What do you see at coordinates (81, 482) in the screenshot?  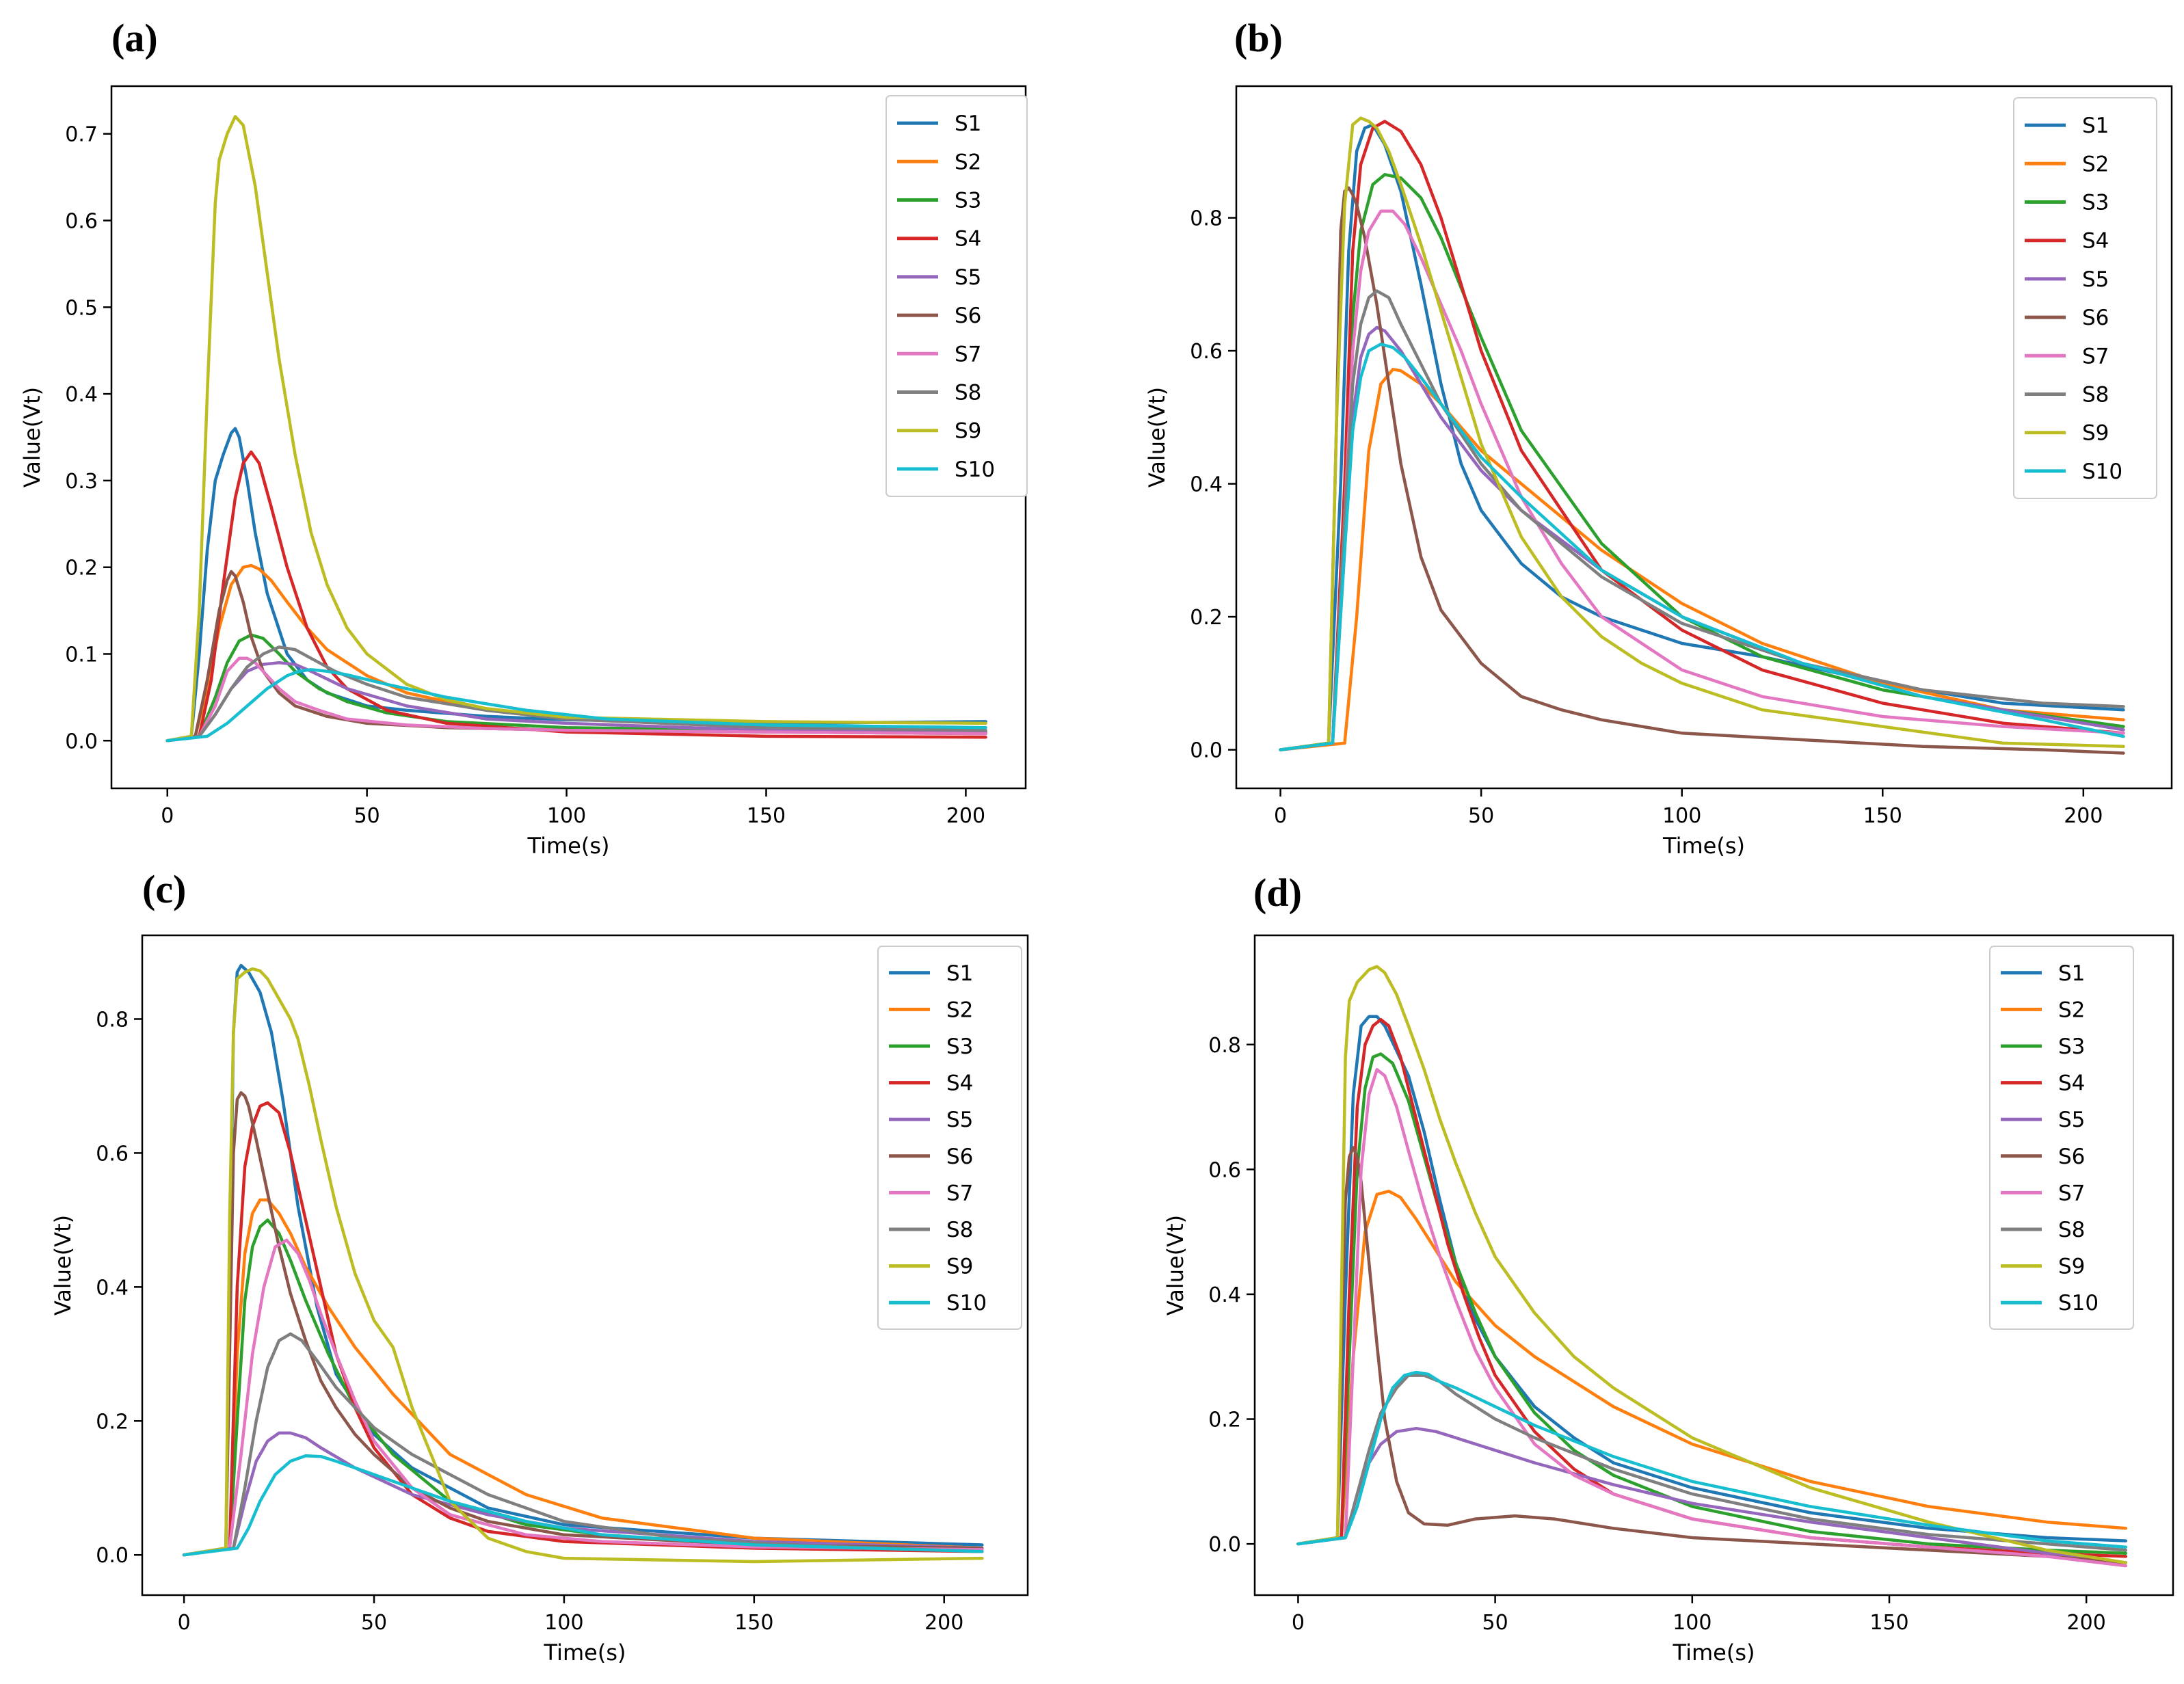 I see `y-tick-label: 0.3` at bounding box center [81, 482].